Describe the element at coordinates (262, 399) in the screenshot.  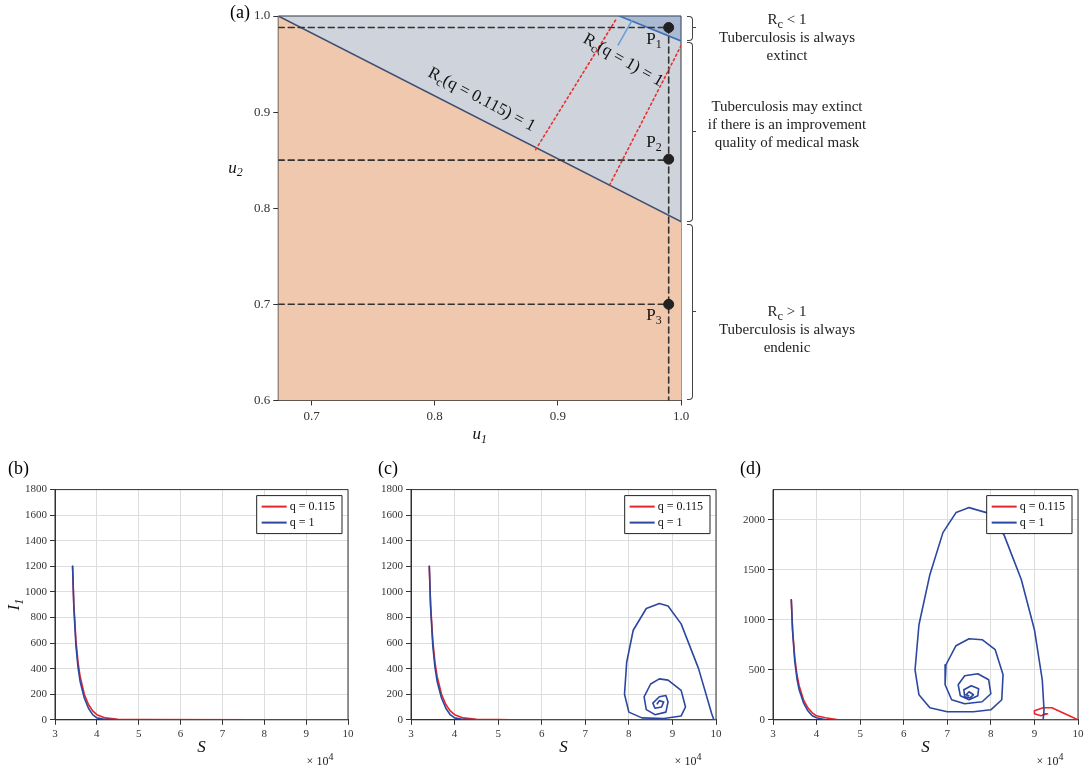
I see `y-tick-label: 0.6` at that location.